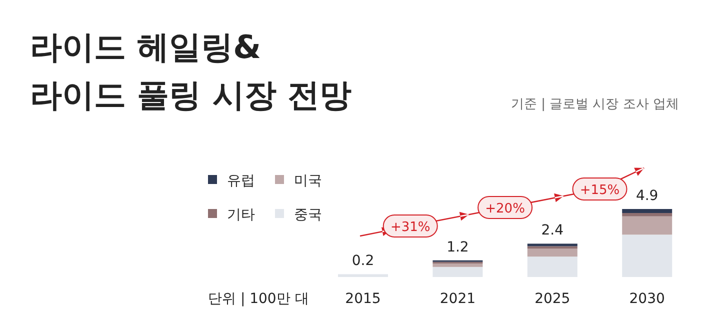 This screenshot has height=325, width=712. What do you see at coordinates (600, 190) in the screenshot?
I see `text: +15%` at bounding box center [600, 190].